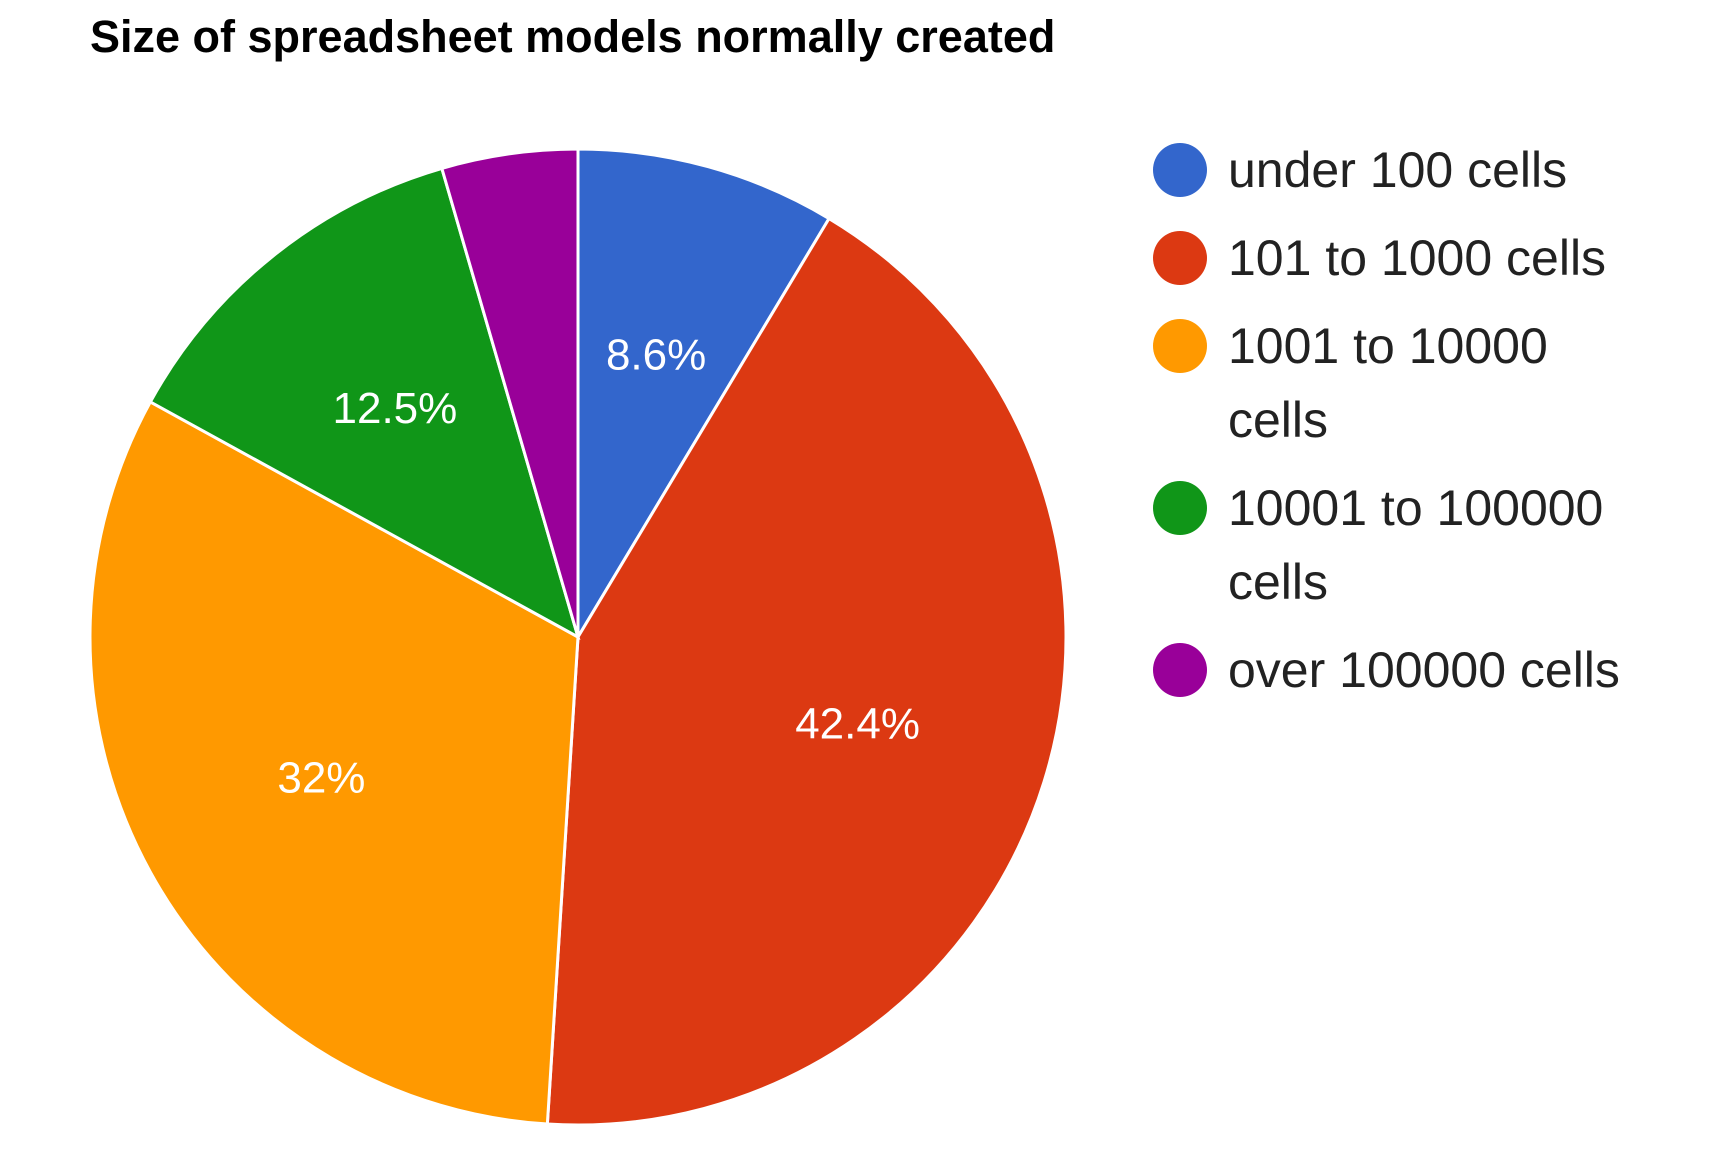 The image size is (1710, 1156). I want to click on slice-label-2: 32%, so click(321, 778).